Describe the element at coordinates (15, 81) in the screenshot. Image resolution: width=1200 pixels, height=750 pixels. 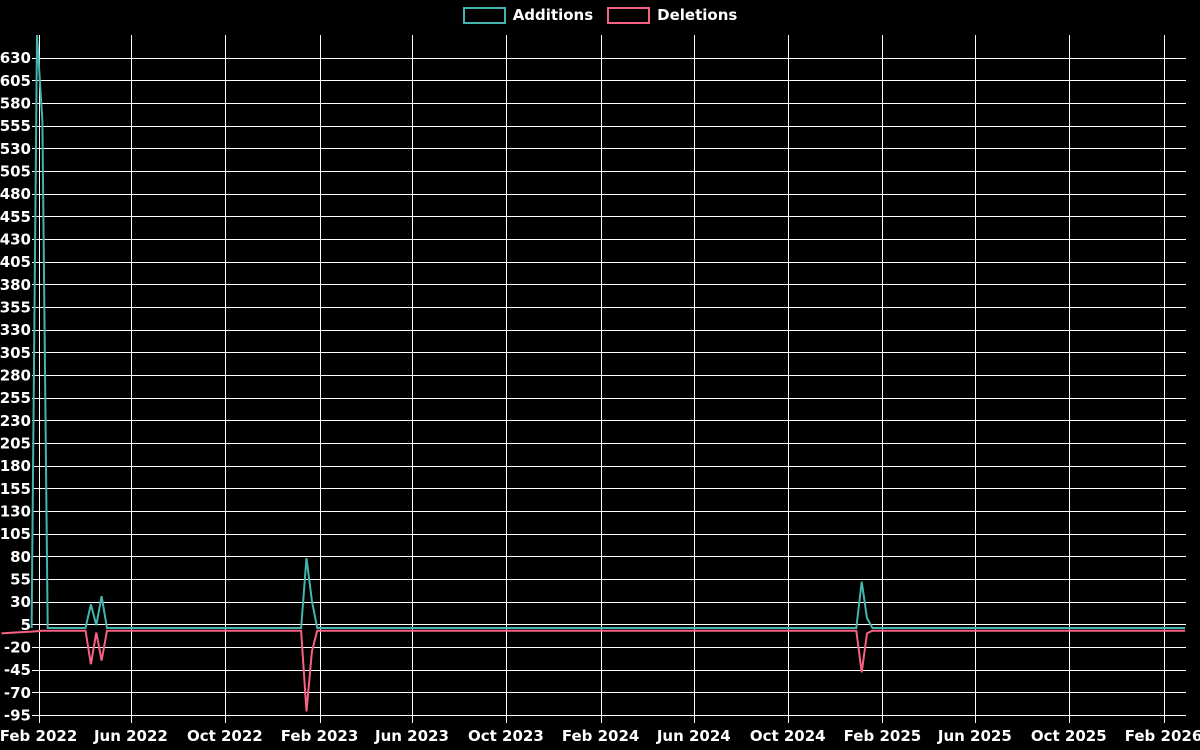
I see `y-axis-tick-label: 605` at that location.